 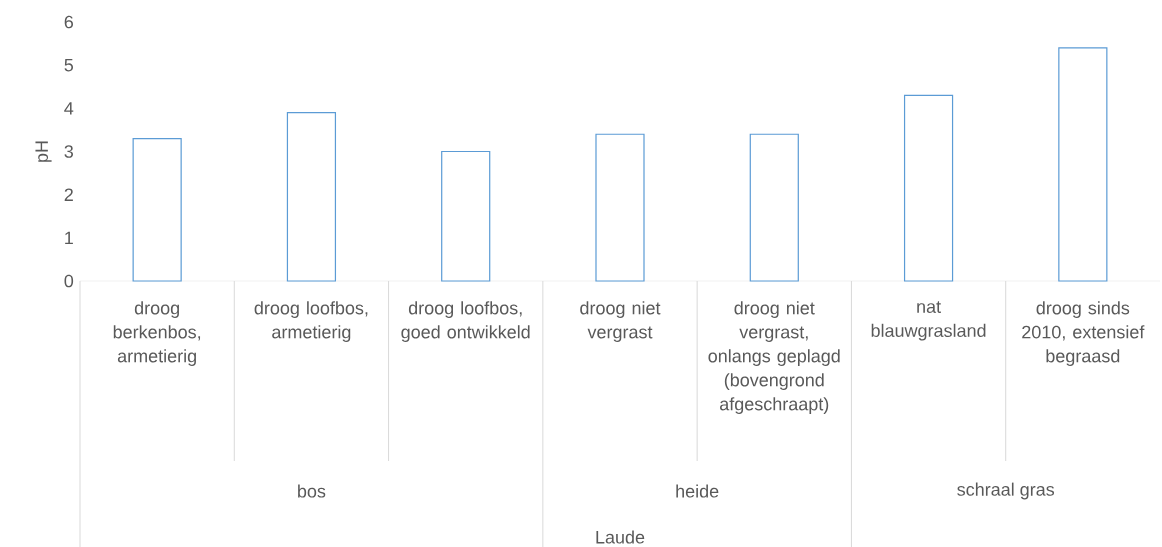 I want to click on y-tick-label: 6, so click(x=69, y=22).